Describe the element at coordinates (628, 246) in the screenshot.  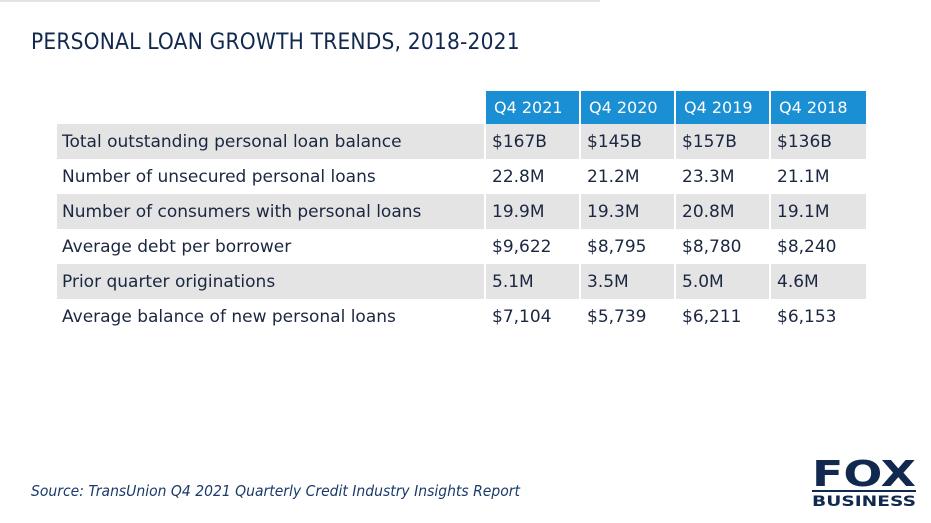
I see `table-cell: $8,795` at that location.